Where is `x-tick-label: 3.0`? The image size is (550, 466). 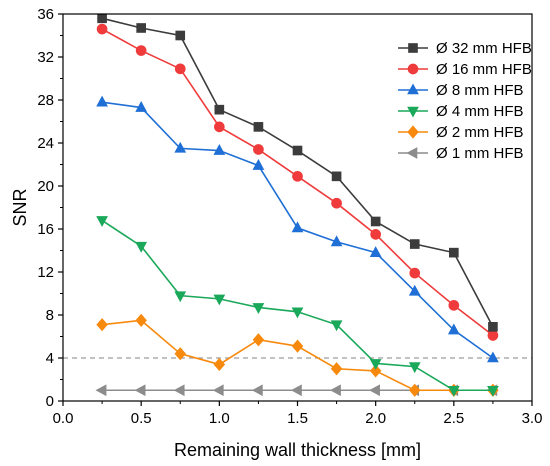
x-tick-label: 3.0 is located at coordinates (532, 418).